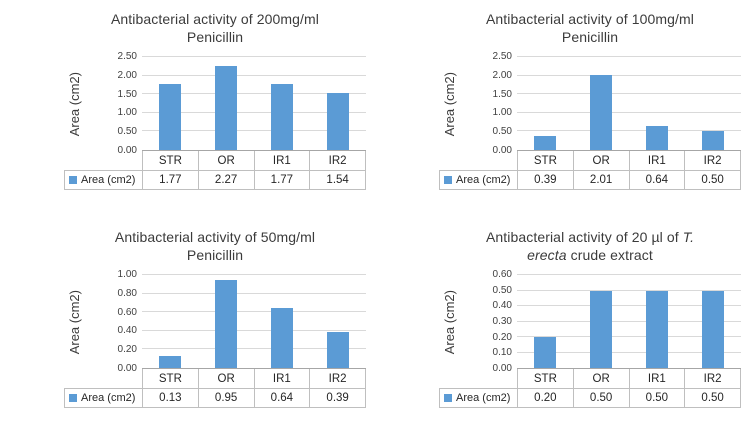  I want to click on y-axis-area: Area (cm2) 0.00 0.20 0.40 0.60 0.80 1.00, so click(103, 322).